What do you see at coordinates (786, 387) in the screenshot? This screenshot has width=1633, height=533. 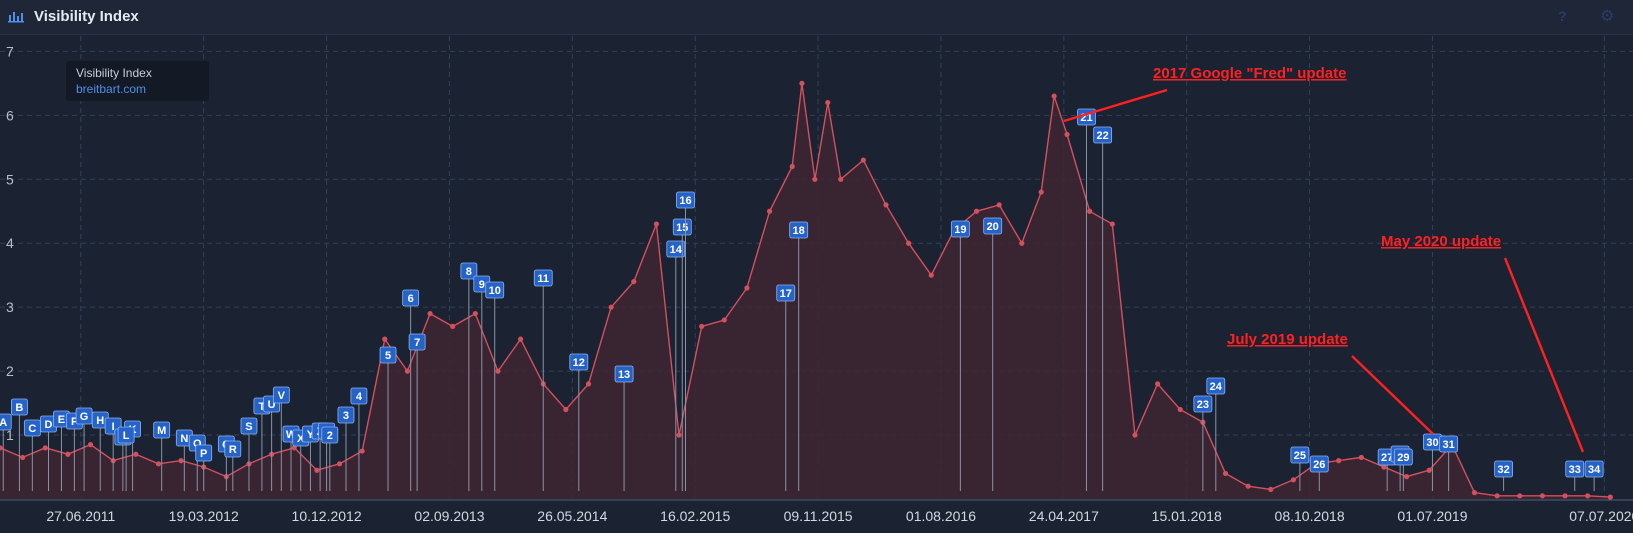 I see `event-marker-17: 17` at bounding box center [786, 387].